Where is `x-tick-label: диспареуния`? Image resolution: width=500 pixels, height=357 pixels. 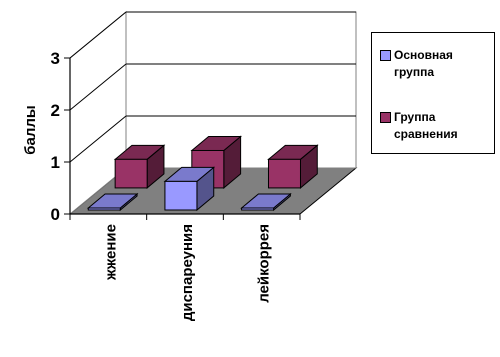
x-tick-label: диспареуния is located at coordinates (187, 272).